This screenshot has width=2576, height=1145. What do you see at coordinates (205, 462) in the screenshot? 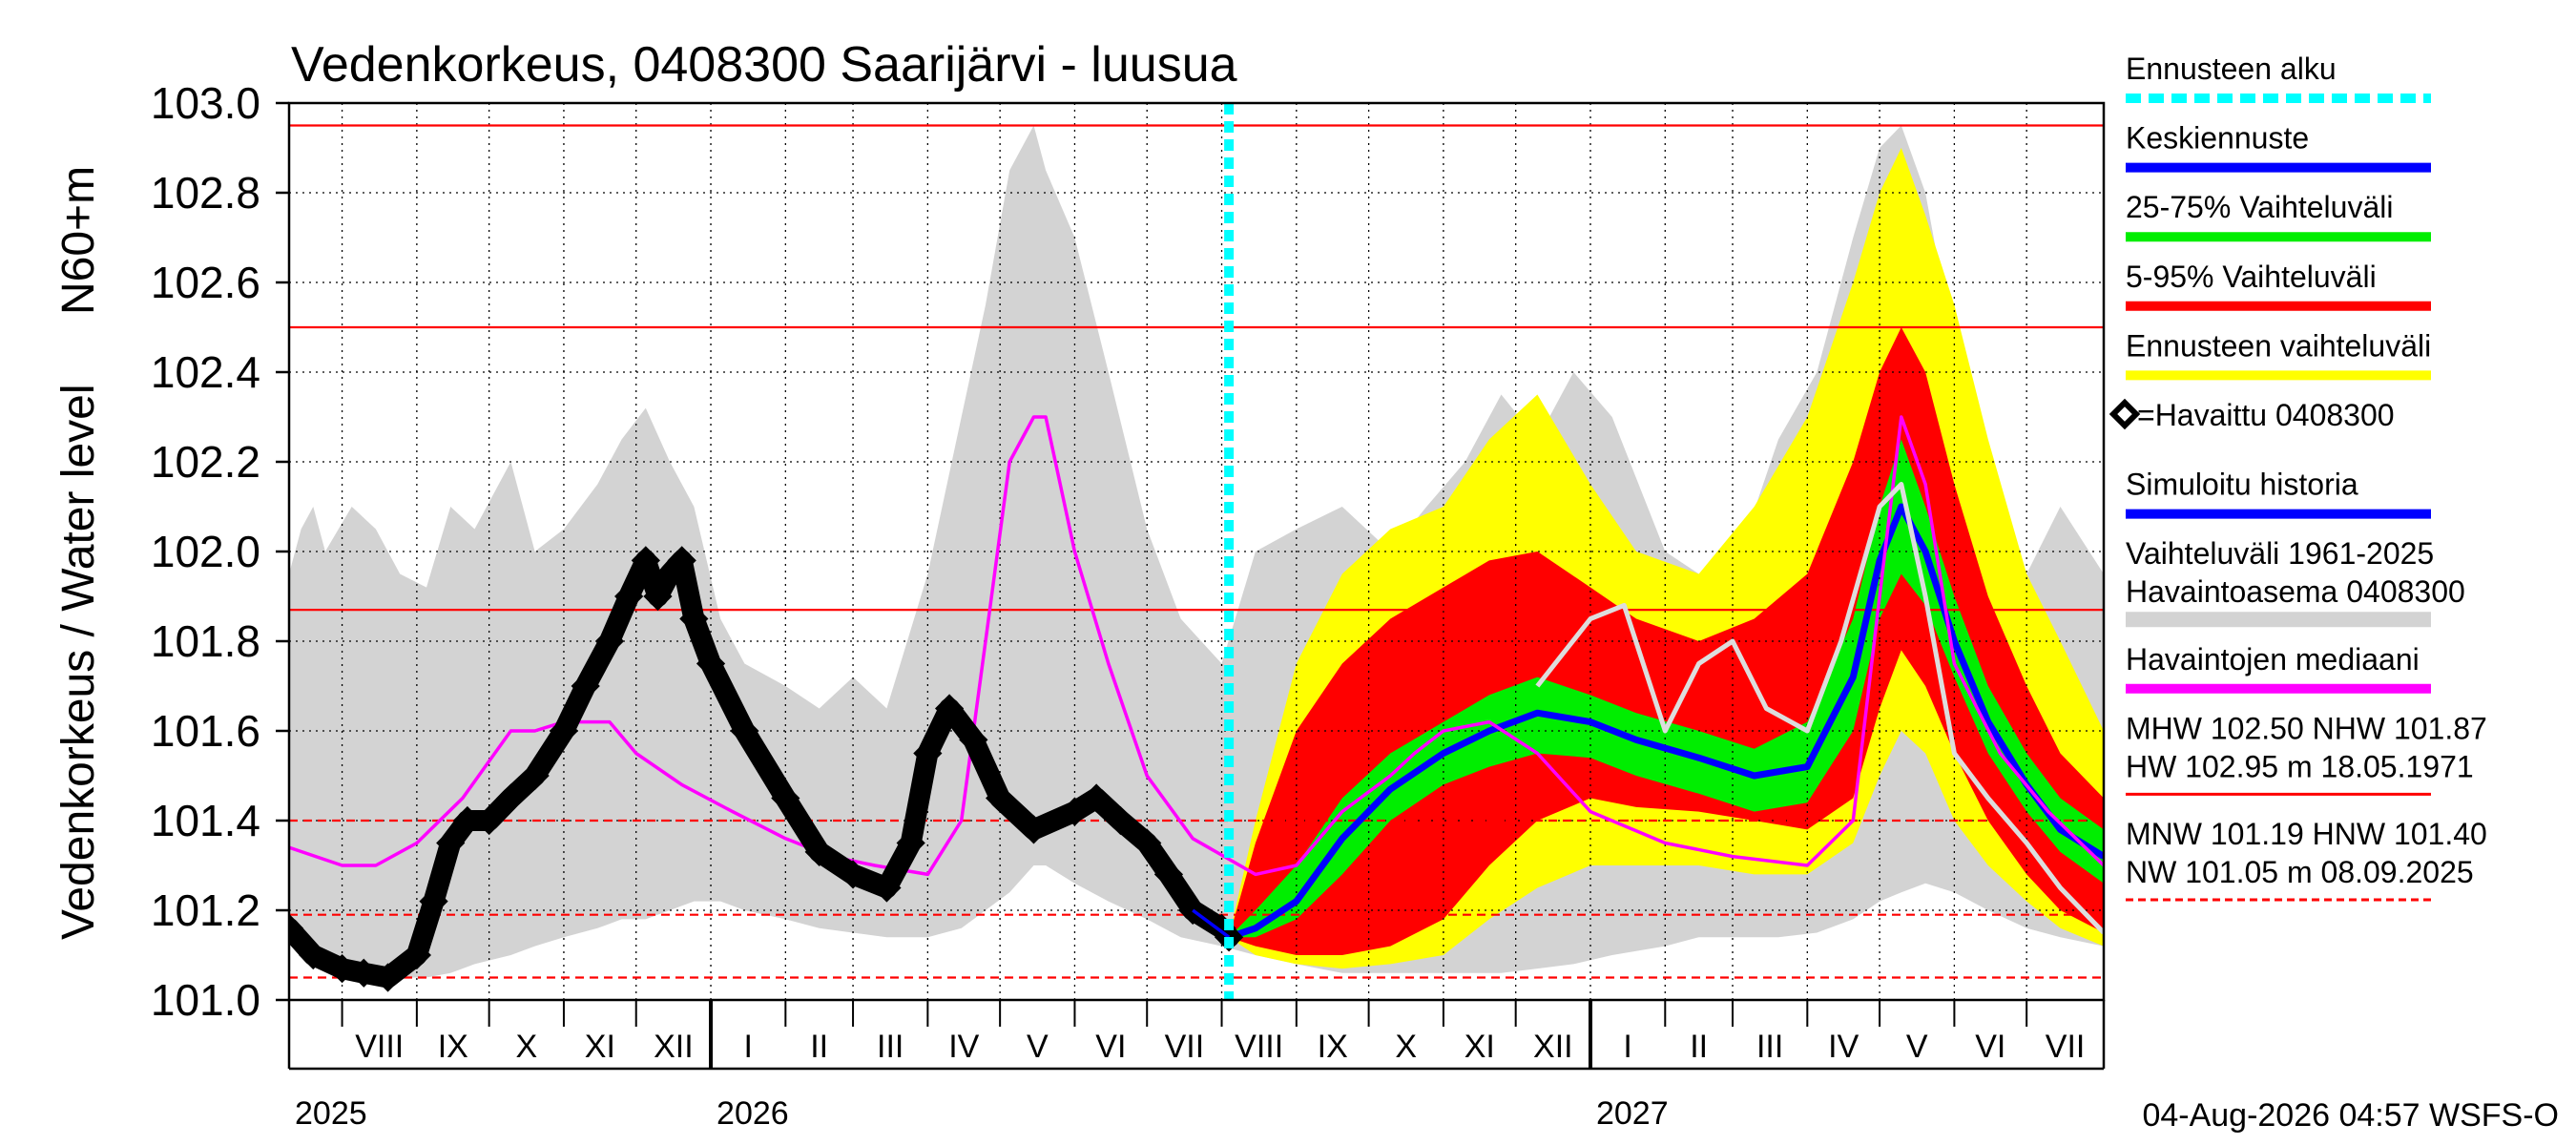
I see `y-tick-label: 102.2` at bounding box center [205, 462].